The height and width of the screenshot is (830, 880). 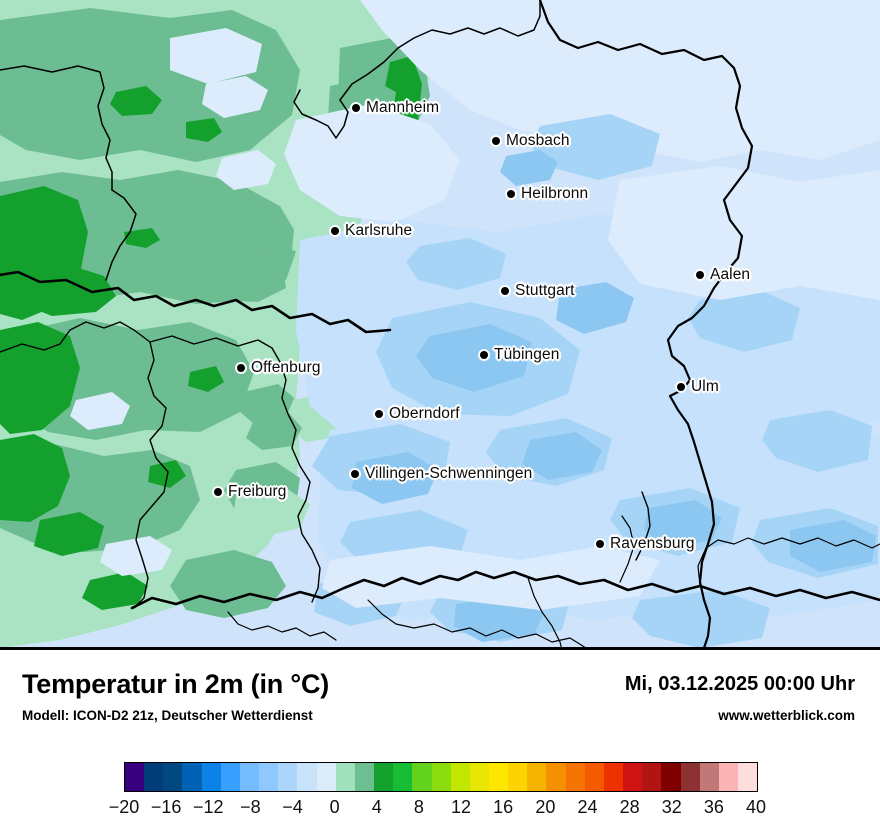 What do you see at coordinates (424, 413) in the screenshot?
I see `city-label: Oberndorf` at bounding box center [424, 413].